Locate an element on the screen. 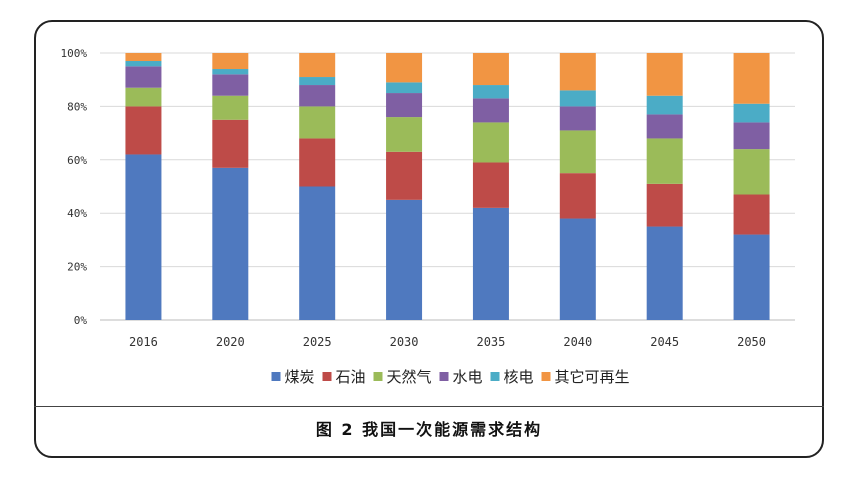 This screenshot has height=480, width=855. x-tick-label: 2045 is located at coordinates (664, 342).